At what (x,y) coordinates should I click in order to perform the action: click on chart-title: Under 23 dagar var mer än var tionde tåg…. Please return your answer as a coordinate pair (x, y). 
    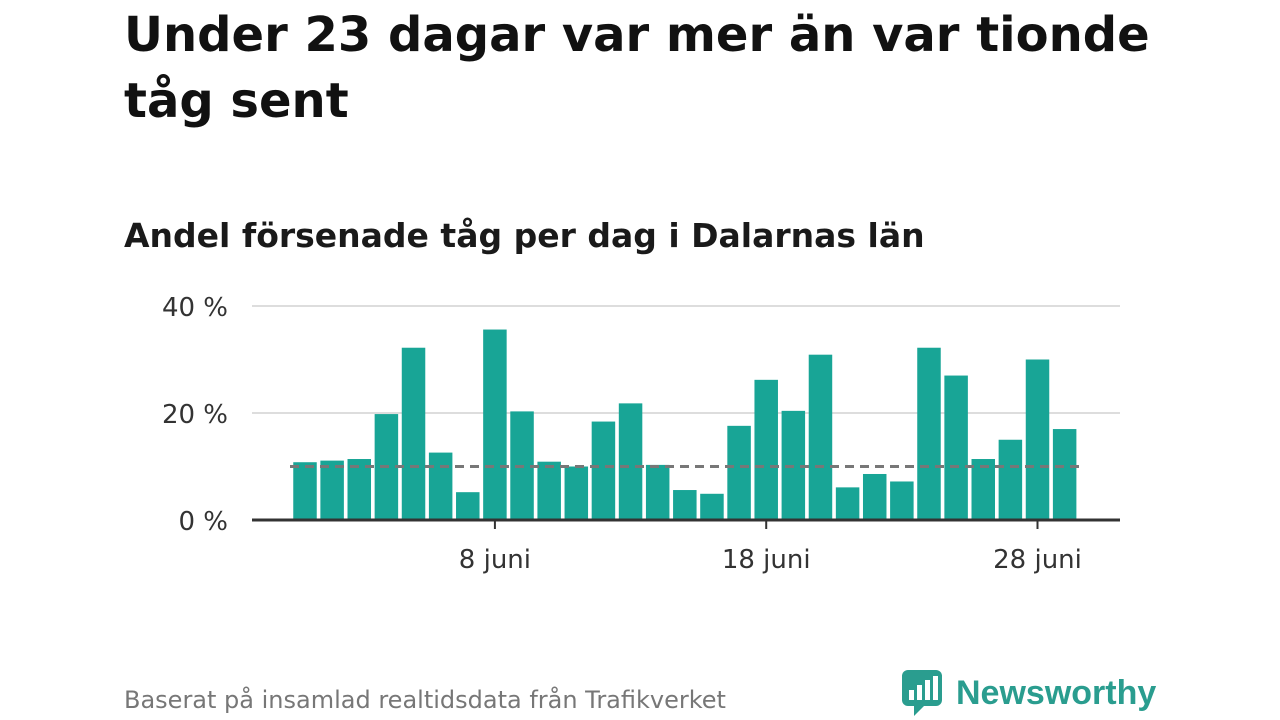
    Looking at the image, I should click on (637, 68).